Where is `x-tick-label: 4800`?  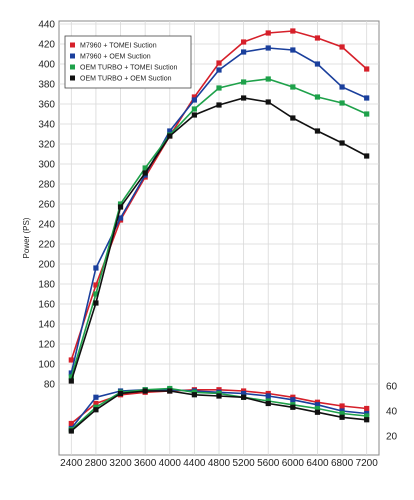
x-tick-label: 4800 is located at coordinates (219, 463).